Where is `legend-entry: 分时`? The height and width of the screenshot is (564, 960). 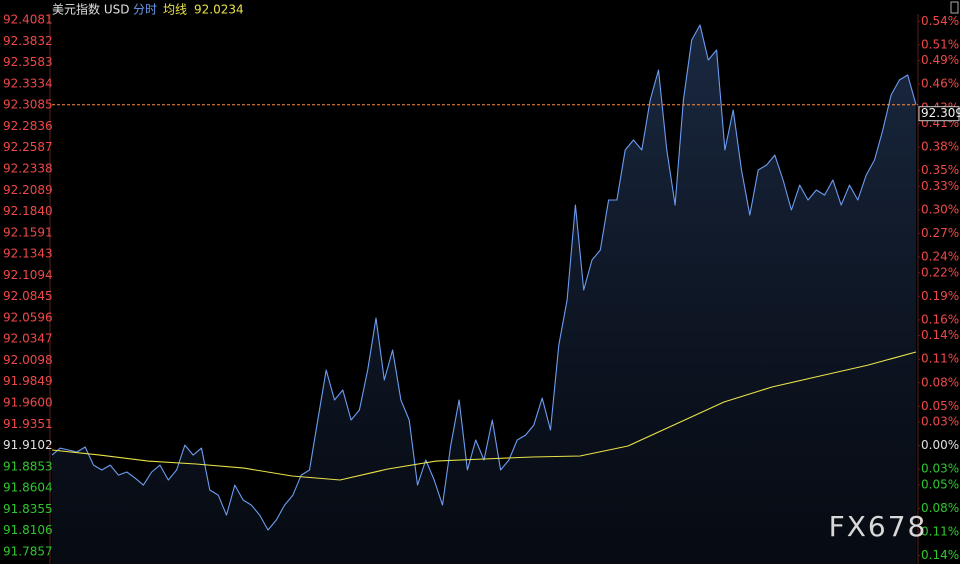 legend-entry: 分时 is located at coordinates (145, 10).